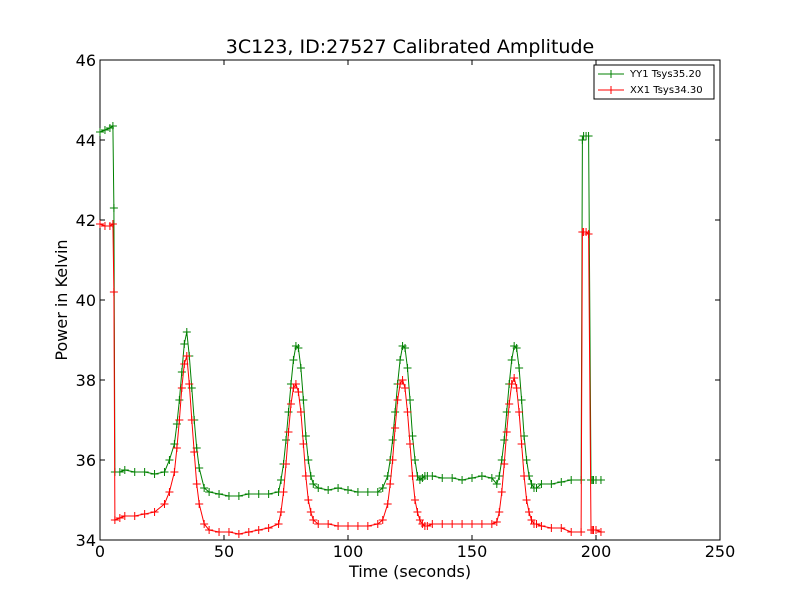 The width and height of the screenshot is (800, 600). What do you see at coordinates (61, 299) in the screenshot?
I see `y-axis-label: Power in Kelvin` at bounding box center [61, 299].